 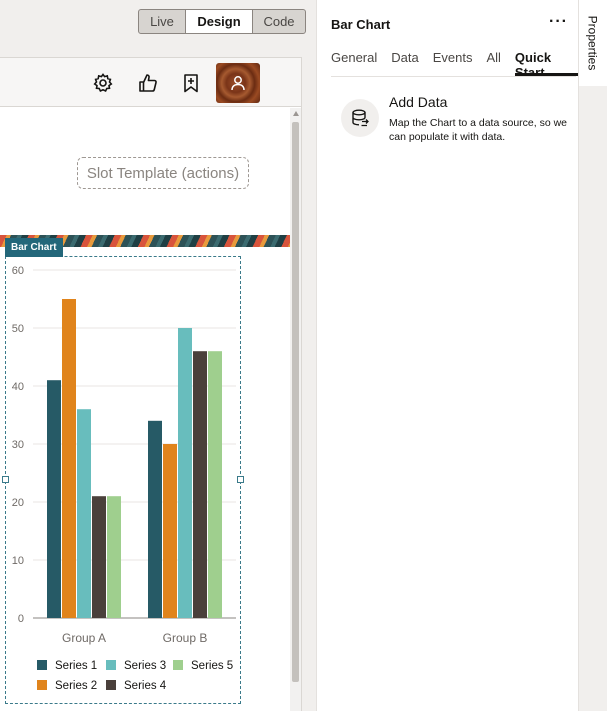 I want to click on legend-label: Series 4, so click(x=145, y=686).